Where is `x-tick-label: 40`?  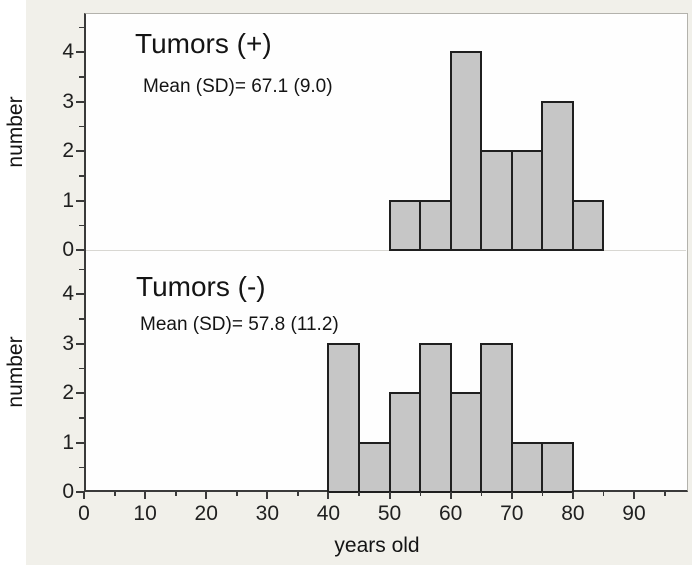 x-tick-label: 40 is located at coordinates (328, 513).